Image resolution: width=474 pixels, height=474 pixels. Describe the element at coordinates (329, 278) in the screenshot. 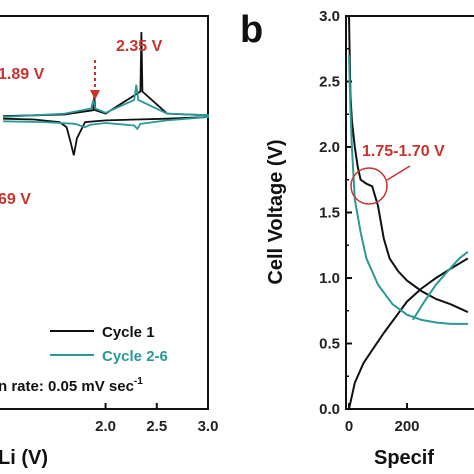

I see `panel-b-y-tick-label-2: 1.0` at that location.